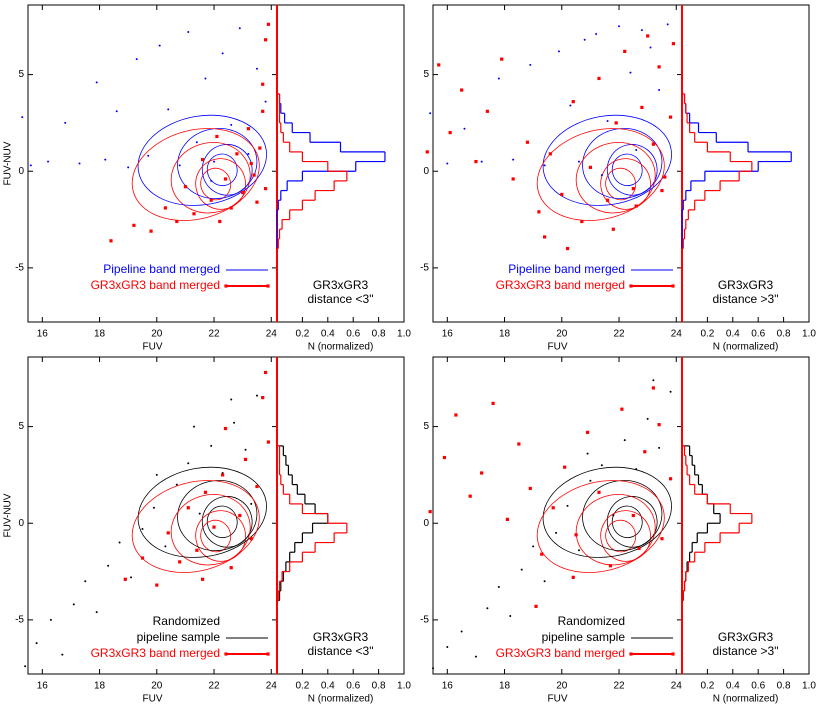 This screenshot has height=717, width=830. What do you see at coordinates (426, 74) in the screenshot?
I see `y-tick-label: 5` at bounding box center [426, 74].